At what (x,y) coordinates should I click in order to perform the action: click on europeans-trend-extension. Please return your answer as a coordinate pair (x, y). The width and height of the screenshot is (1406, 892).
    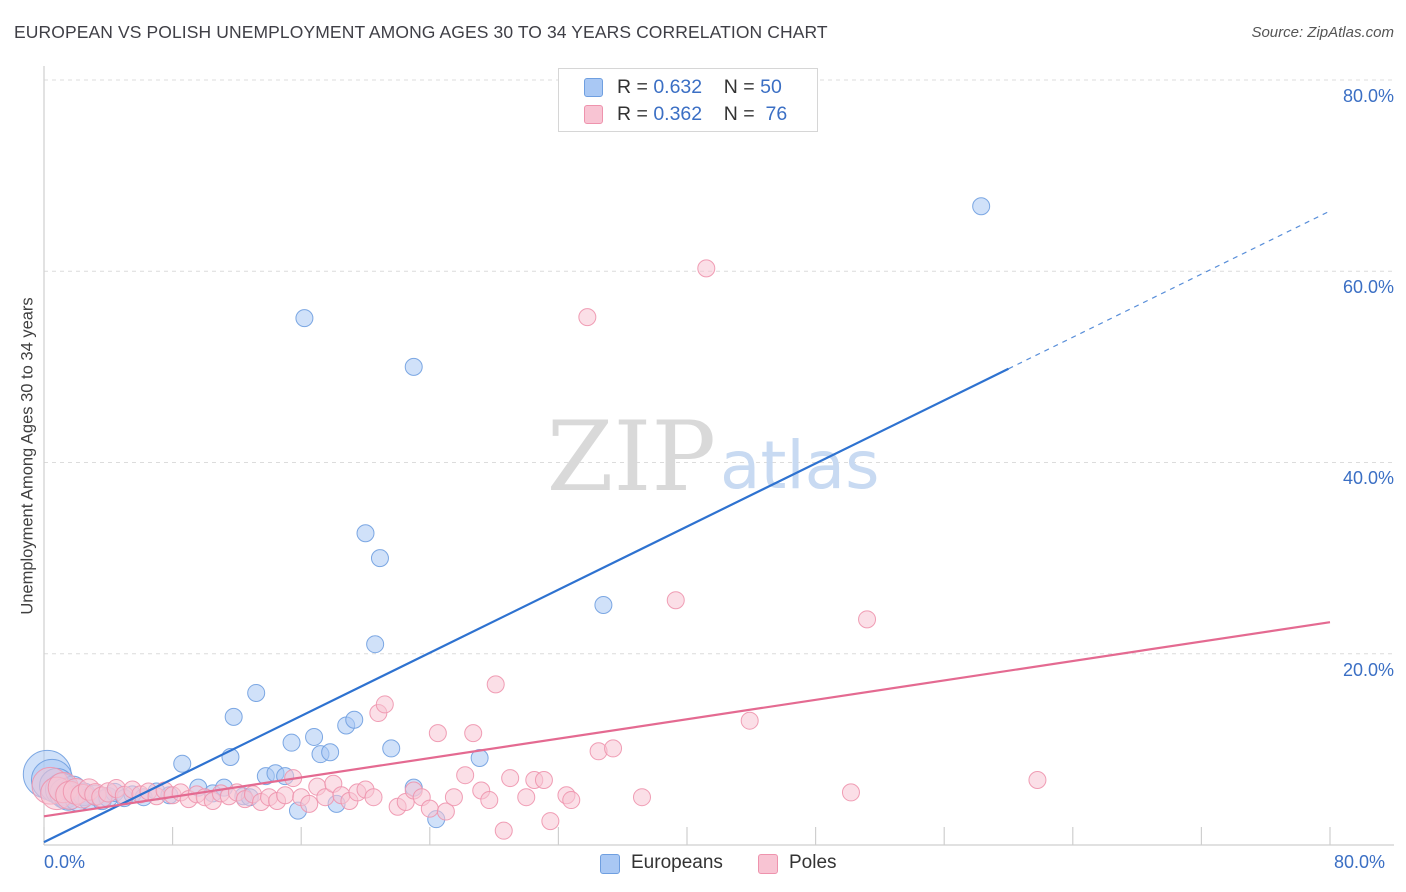
    Looking at the image, I should click on (1169, 290).